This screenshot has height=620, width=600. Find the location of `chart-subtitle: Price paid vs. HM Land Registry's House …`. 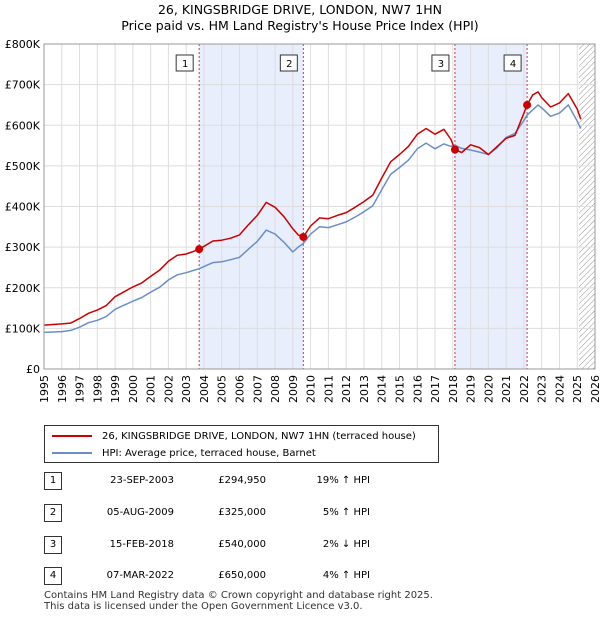

chart-subtitle: Price paid vs. HM Land Registry's House … is located at coordinates (300, 25).